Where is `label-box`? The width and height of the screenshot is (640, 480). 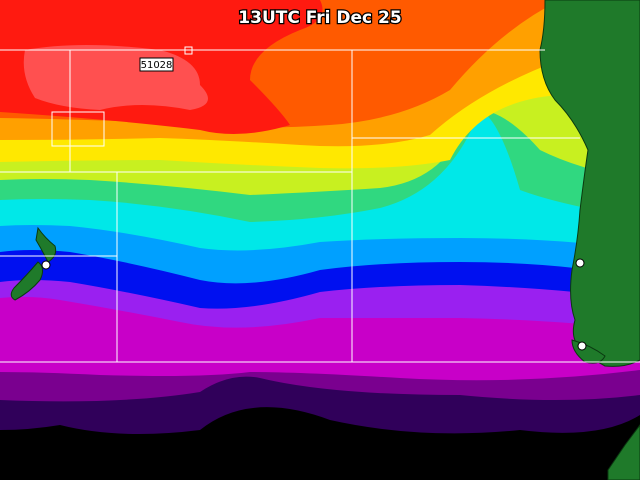 label-box is located at coordinates (156, 64).